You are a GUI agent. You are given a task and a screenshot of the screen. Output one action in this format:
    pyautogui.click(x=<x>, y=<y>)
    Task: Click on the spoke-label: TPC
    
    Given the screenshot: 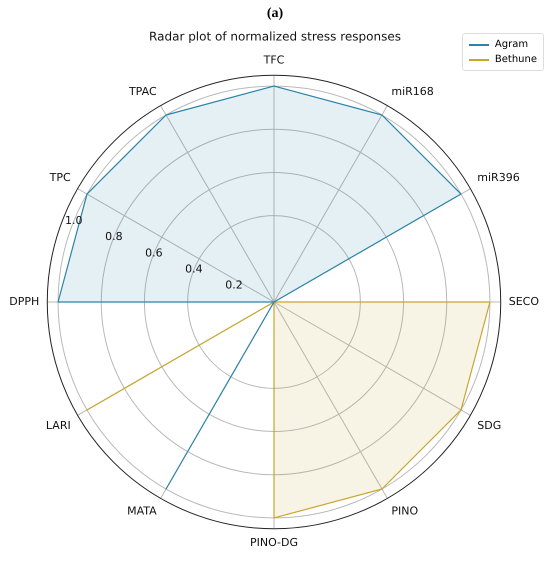 What is the action you would take?
    pyautogui.click(x=60, y=177)
    